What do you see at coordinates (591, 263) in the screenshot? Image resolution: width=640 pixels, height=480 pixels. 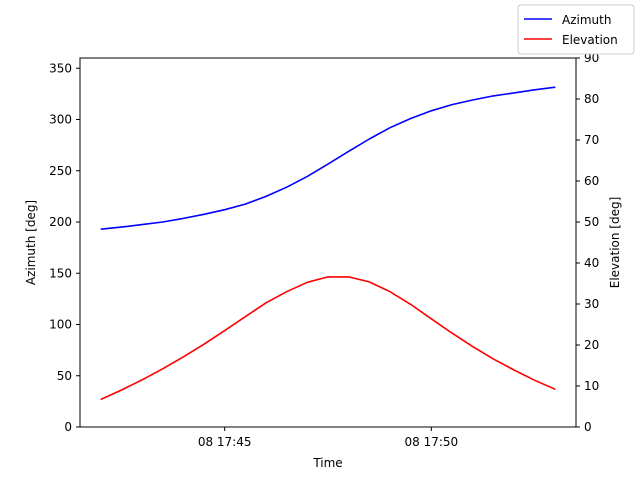 I see `y-right-tick-label: 40` at bounding box center [591, 263].